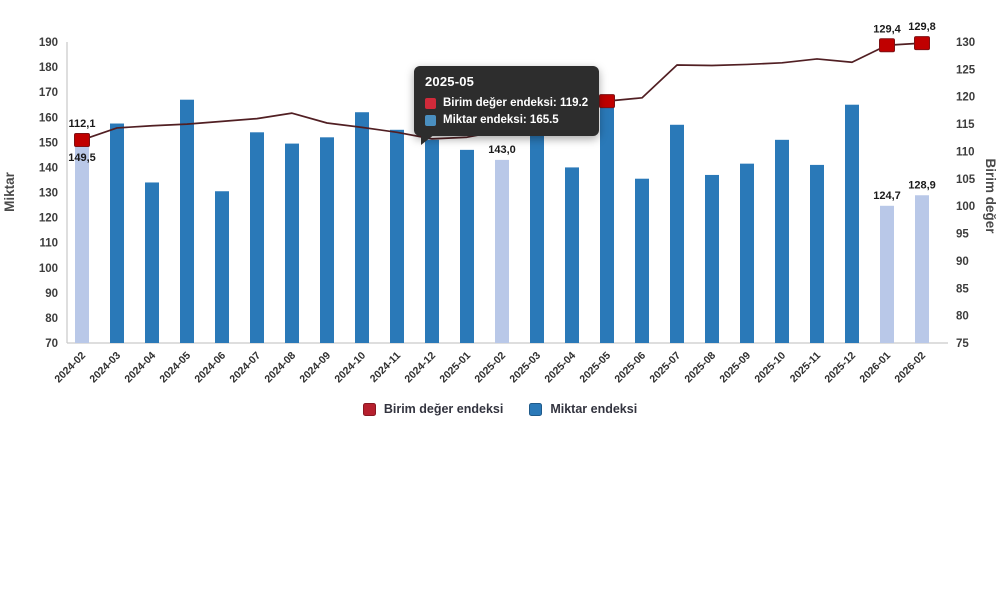  I want to click on x-axis-label: 2024-12, so click(420, 368).